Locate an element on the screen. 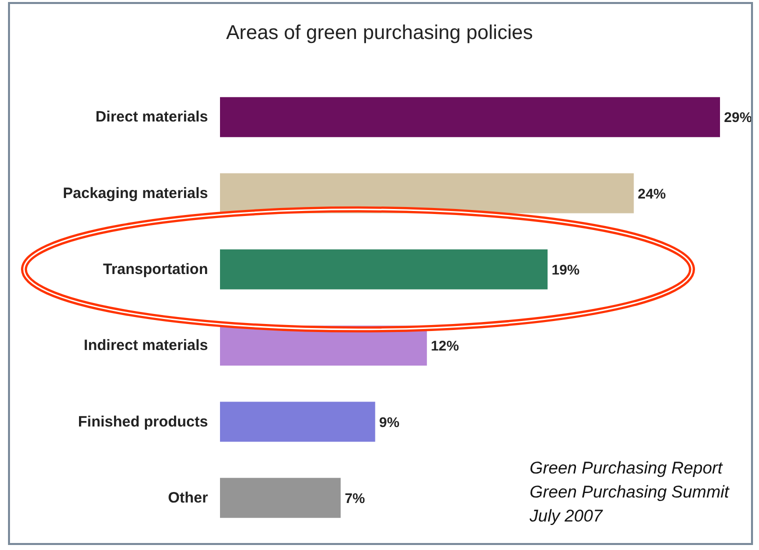 This screenshot has height=550, width=759. data-label: 24% is located at coordinates (652, 193).